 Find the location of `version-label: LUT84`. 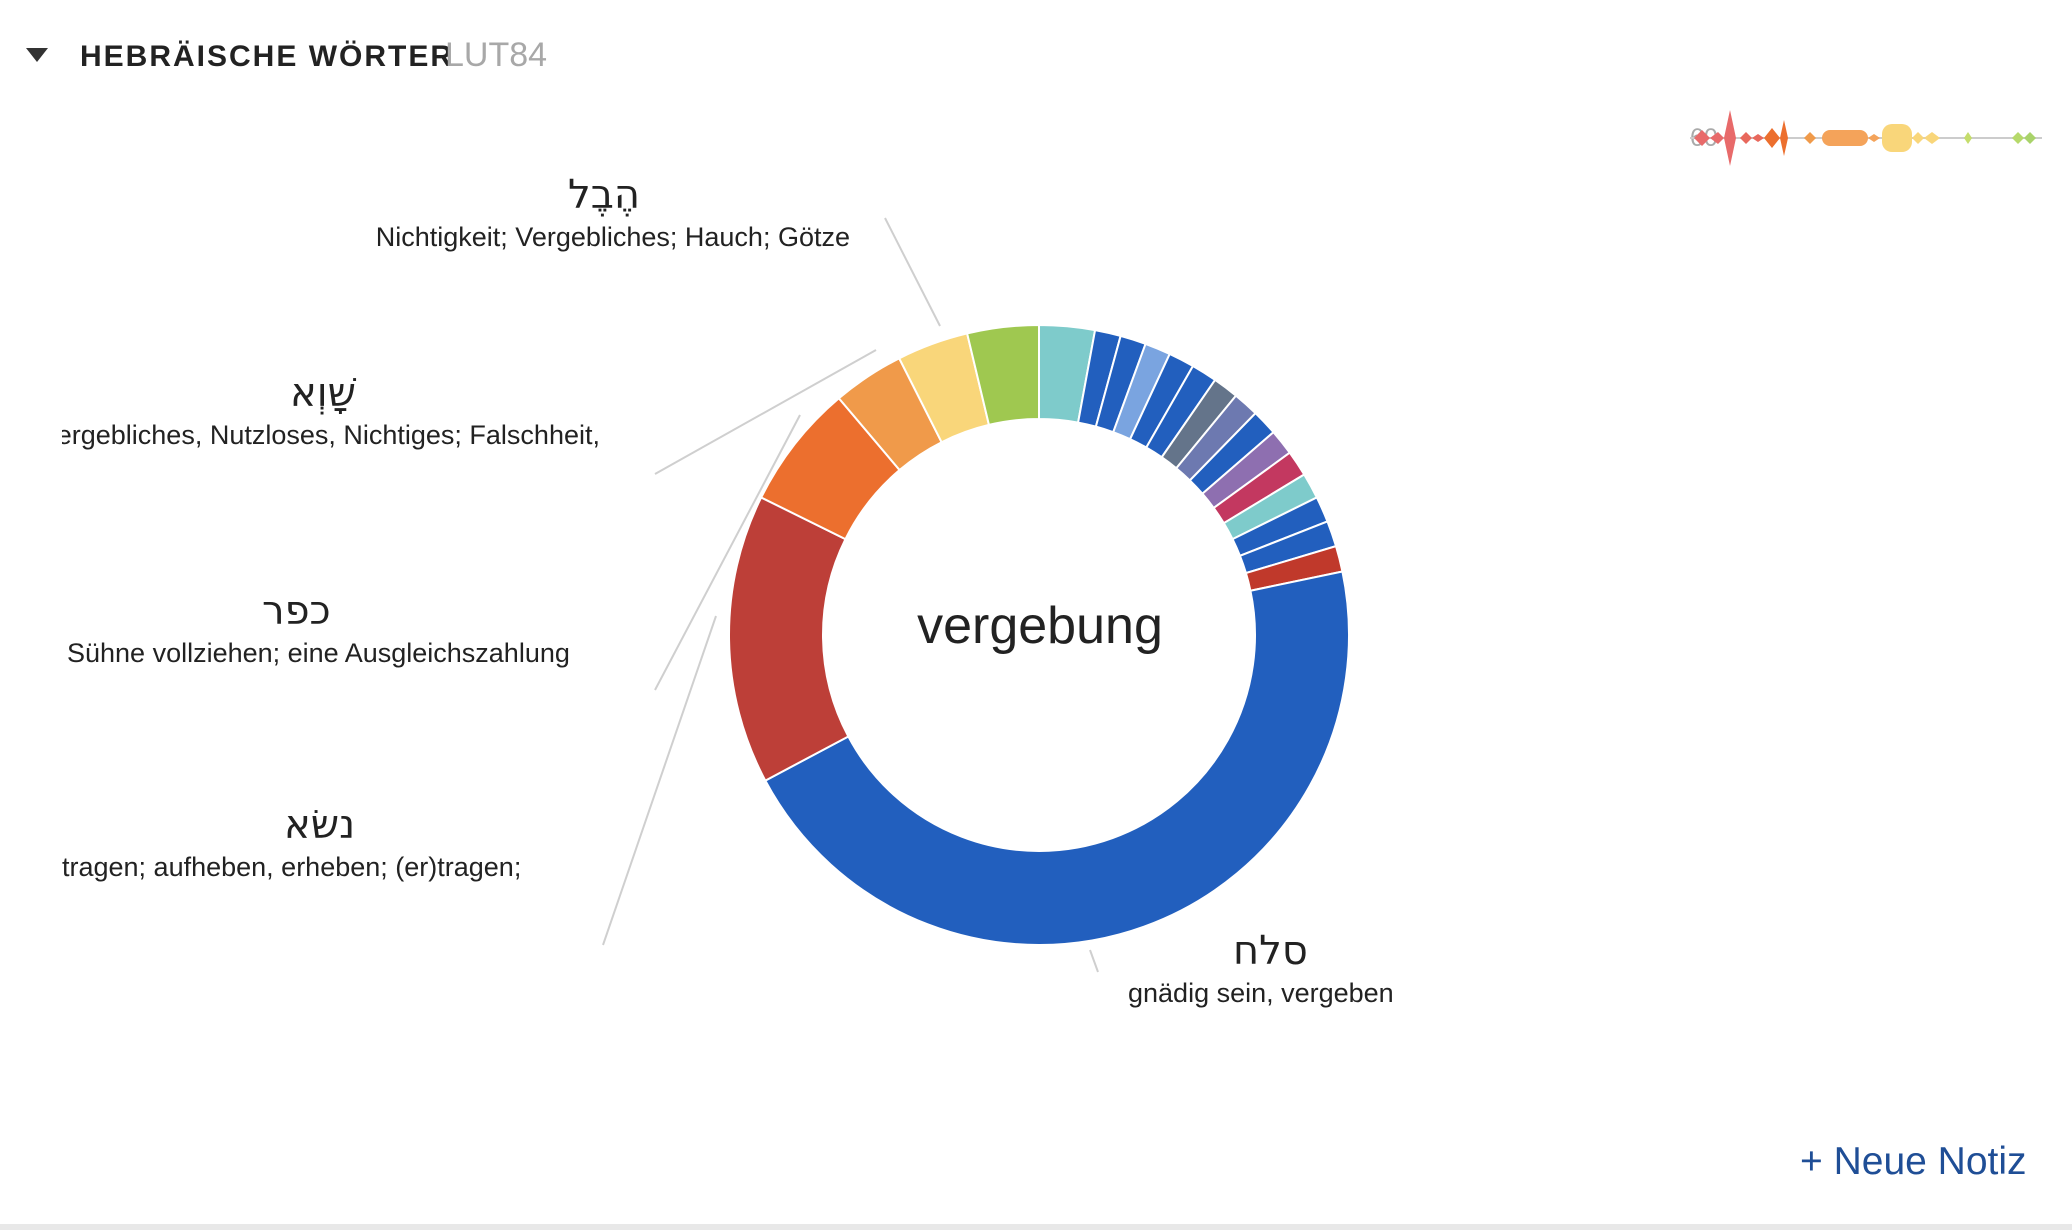

version-label: LUT84 is located at coordinates (496, 55).